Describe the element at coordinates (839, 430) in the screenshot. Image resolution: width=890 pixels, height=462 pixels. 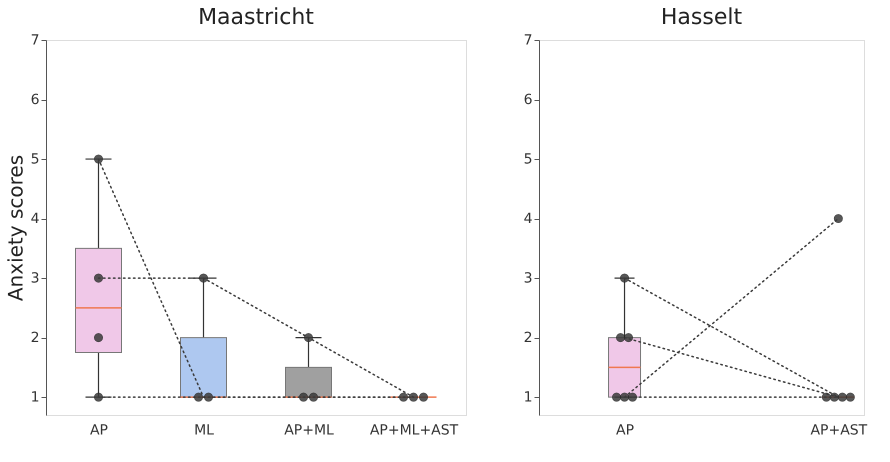
I see `x-tick-label: AP+AST` at that location.